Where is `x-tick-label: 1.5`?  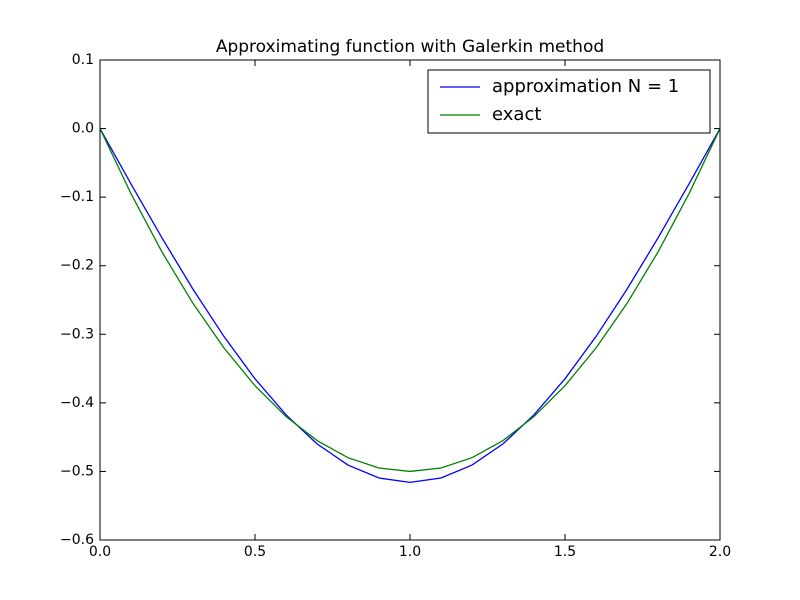 x-tick-label: 1.5 is located at coordinates (565, 552).